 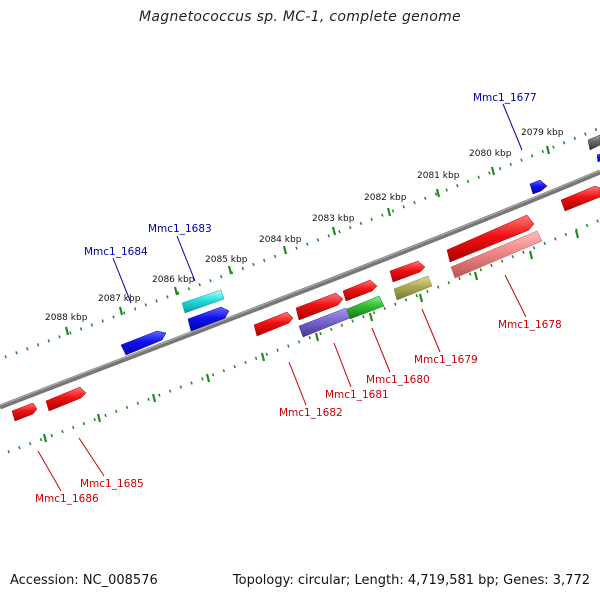 What do you see at coordinates (311, 413) in the screenshot?
I see `gene-label-mmc1-1682: Mmc1_1682` at bounding box center [311, 413].